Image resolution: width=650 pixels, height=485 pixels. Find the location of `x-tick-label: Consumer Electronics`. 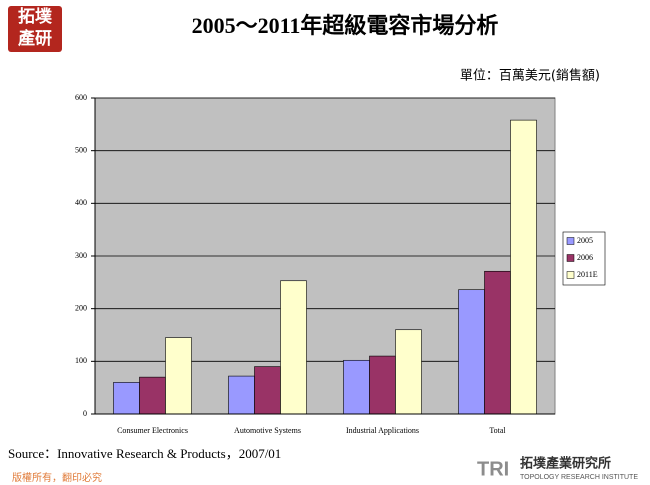

x-tick-label: Consumer Electronics is located at coordinates (152, 430).